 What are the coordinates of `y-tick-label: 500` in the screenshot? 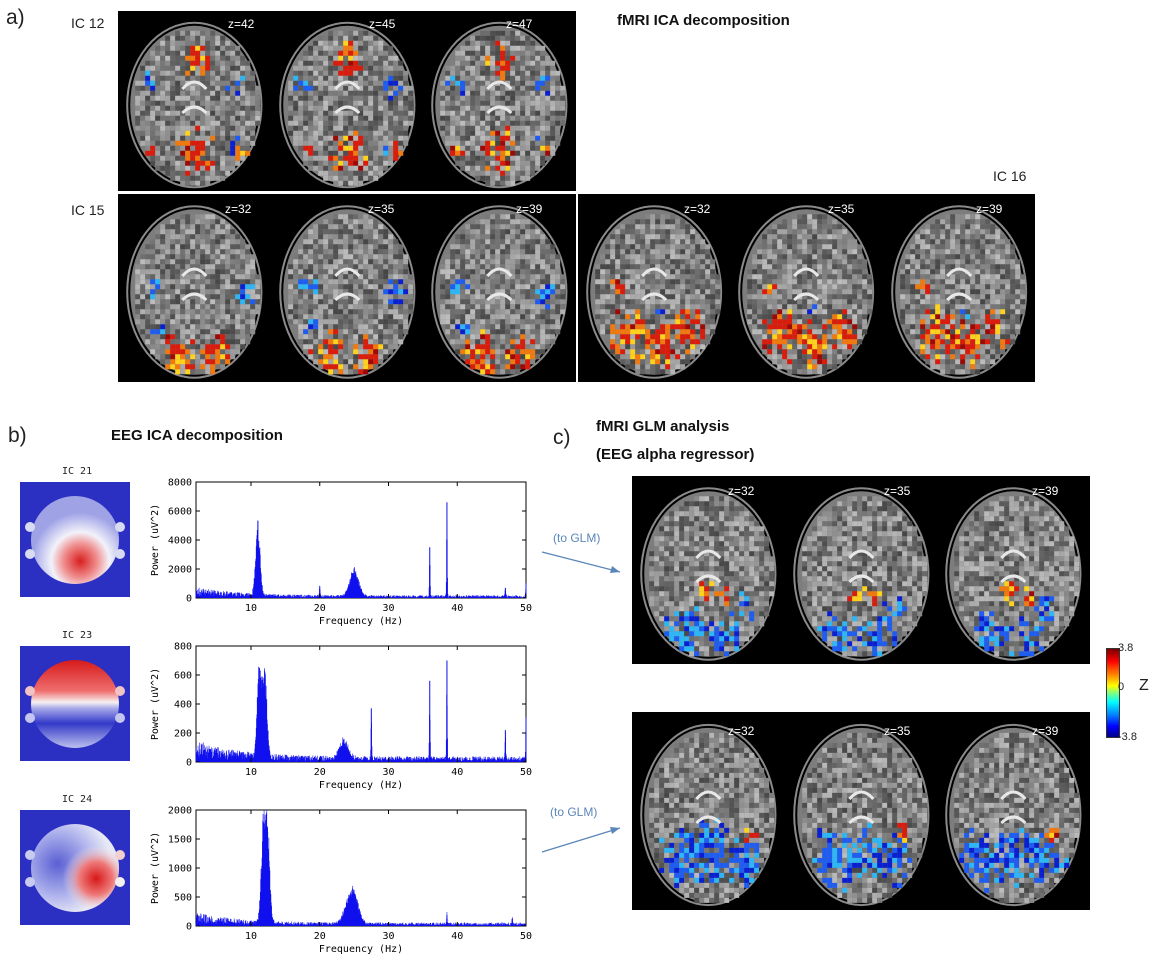 It's located at (183, 898).